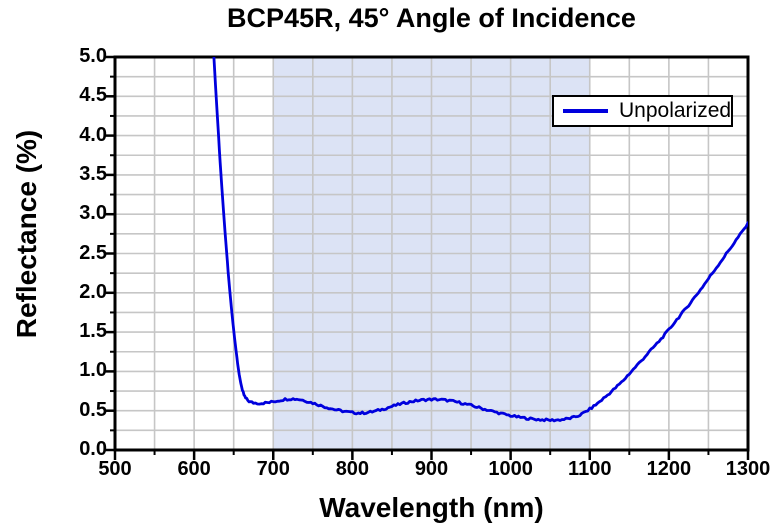 The height and width of the screenshot is (532, 780). Describe the element at coordinates (93, 331) in the screenshot. I see `y-tick-label: 1.5` at that location.